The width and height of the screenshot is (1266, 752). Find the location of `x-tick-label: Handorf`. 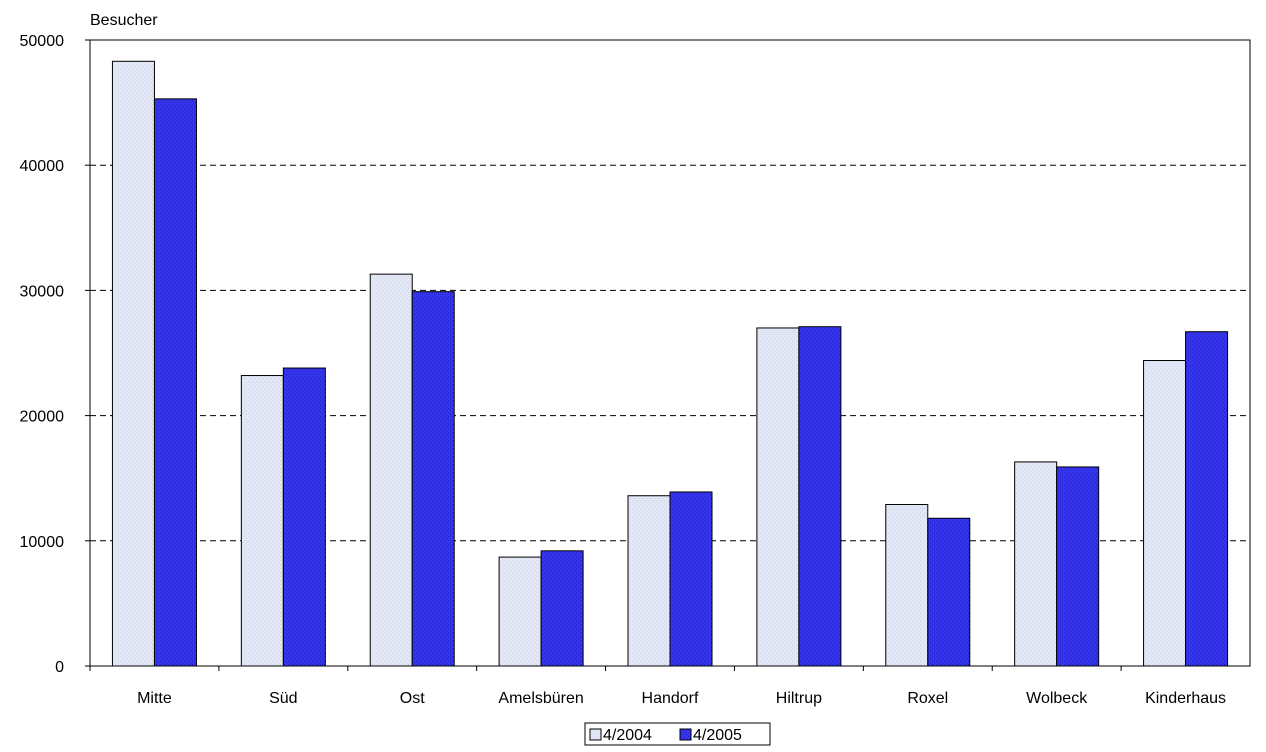

x-tick-label: Handorf is located at coordinates (670, 698).